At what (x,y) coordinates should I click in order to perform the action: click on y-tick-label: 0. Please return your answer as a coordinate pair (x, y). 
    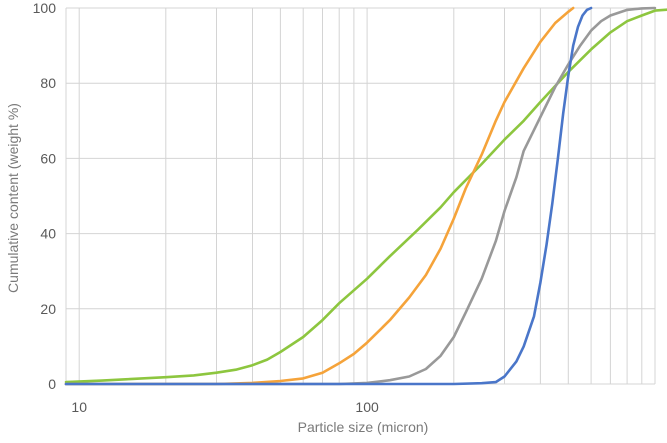
    Looking at the image, I should click on (52, 384).